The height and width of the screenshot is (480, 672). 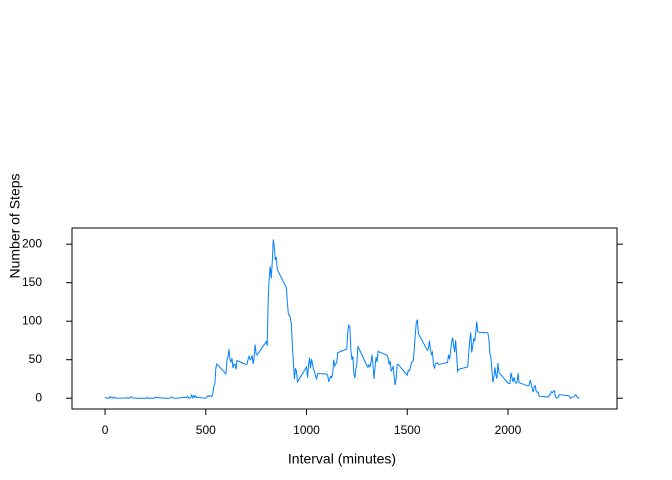 I want to click on x-tick-label: 1500, so click(x=407, y=430).